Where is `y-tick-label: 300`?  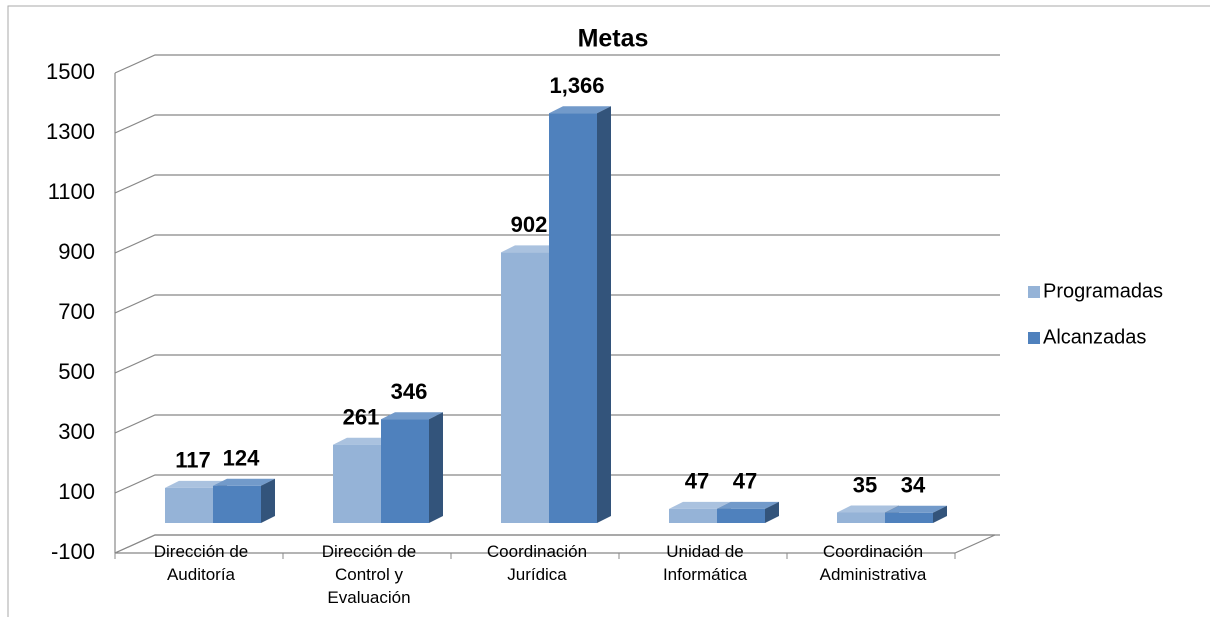 y-tick-label: 300 is located at coordinates (76, 431).